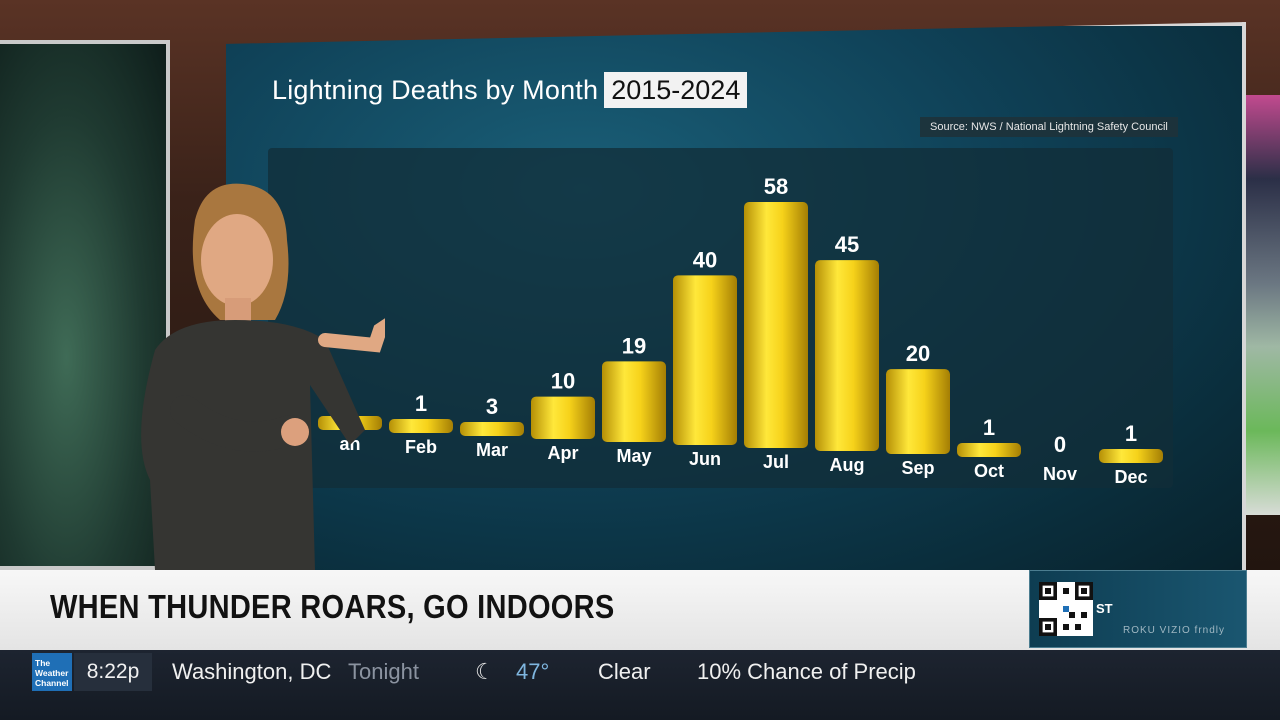 The width and height of the screenshot is (1280, 720). I want to click on ticker-location: Washington, DC, so click(252, 671).